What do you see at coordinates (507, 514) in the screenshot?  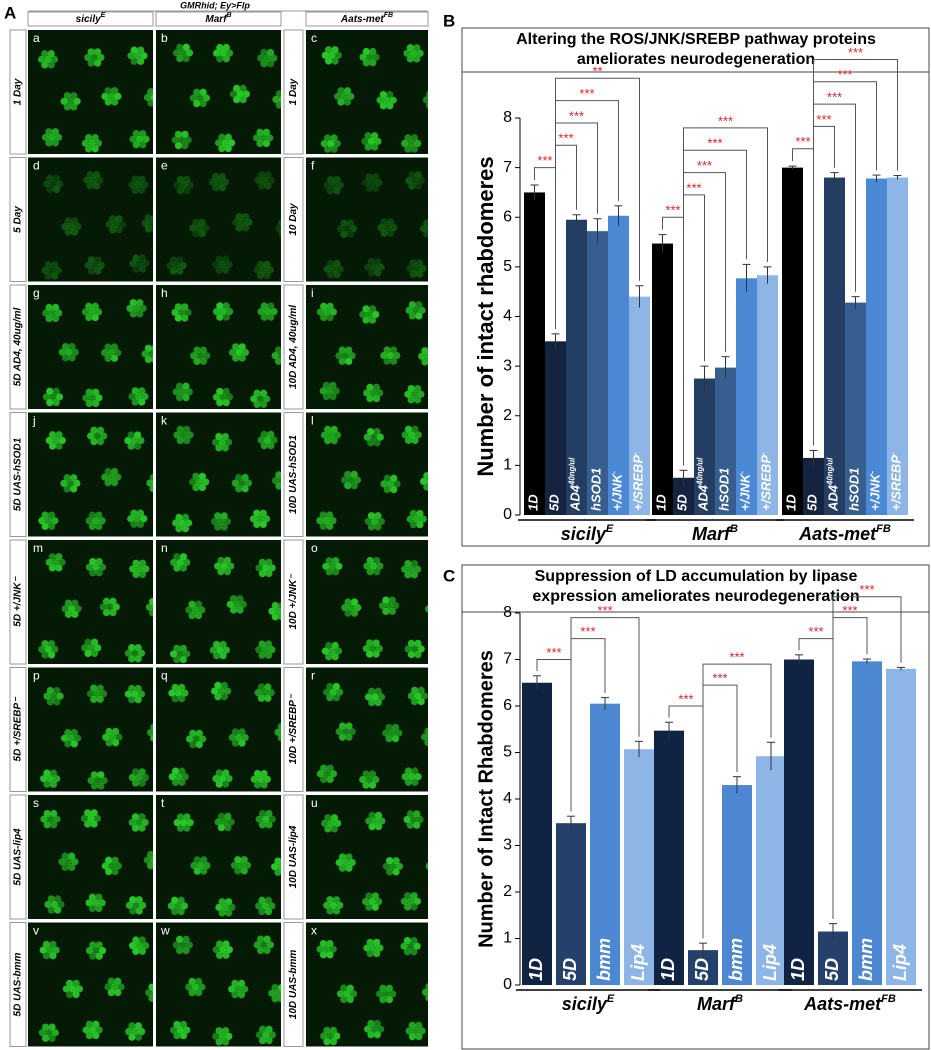 I see `y-tick-label: 0` at bounding box center [507, 514].